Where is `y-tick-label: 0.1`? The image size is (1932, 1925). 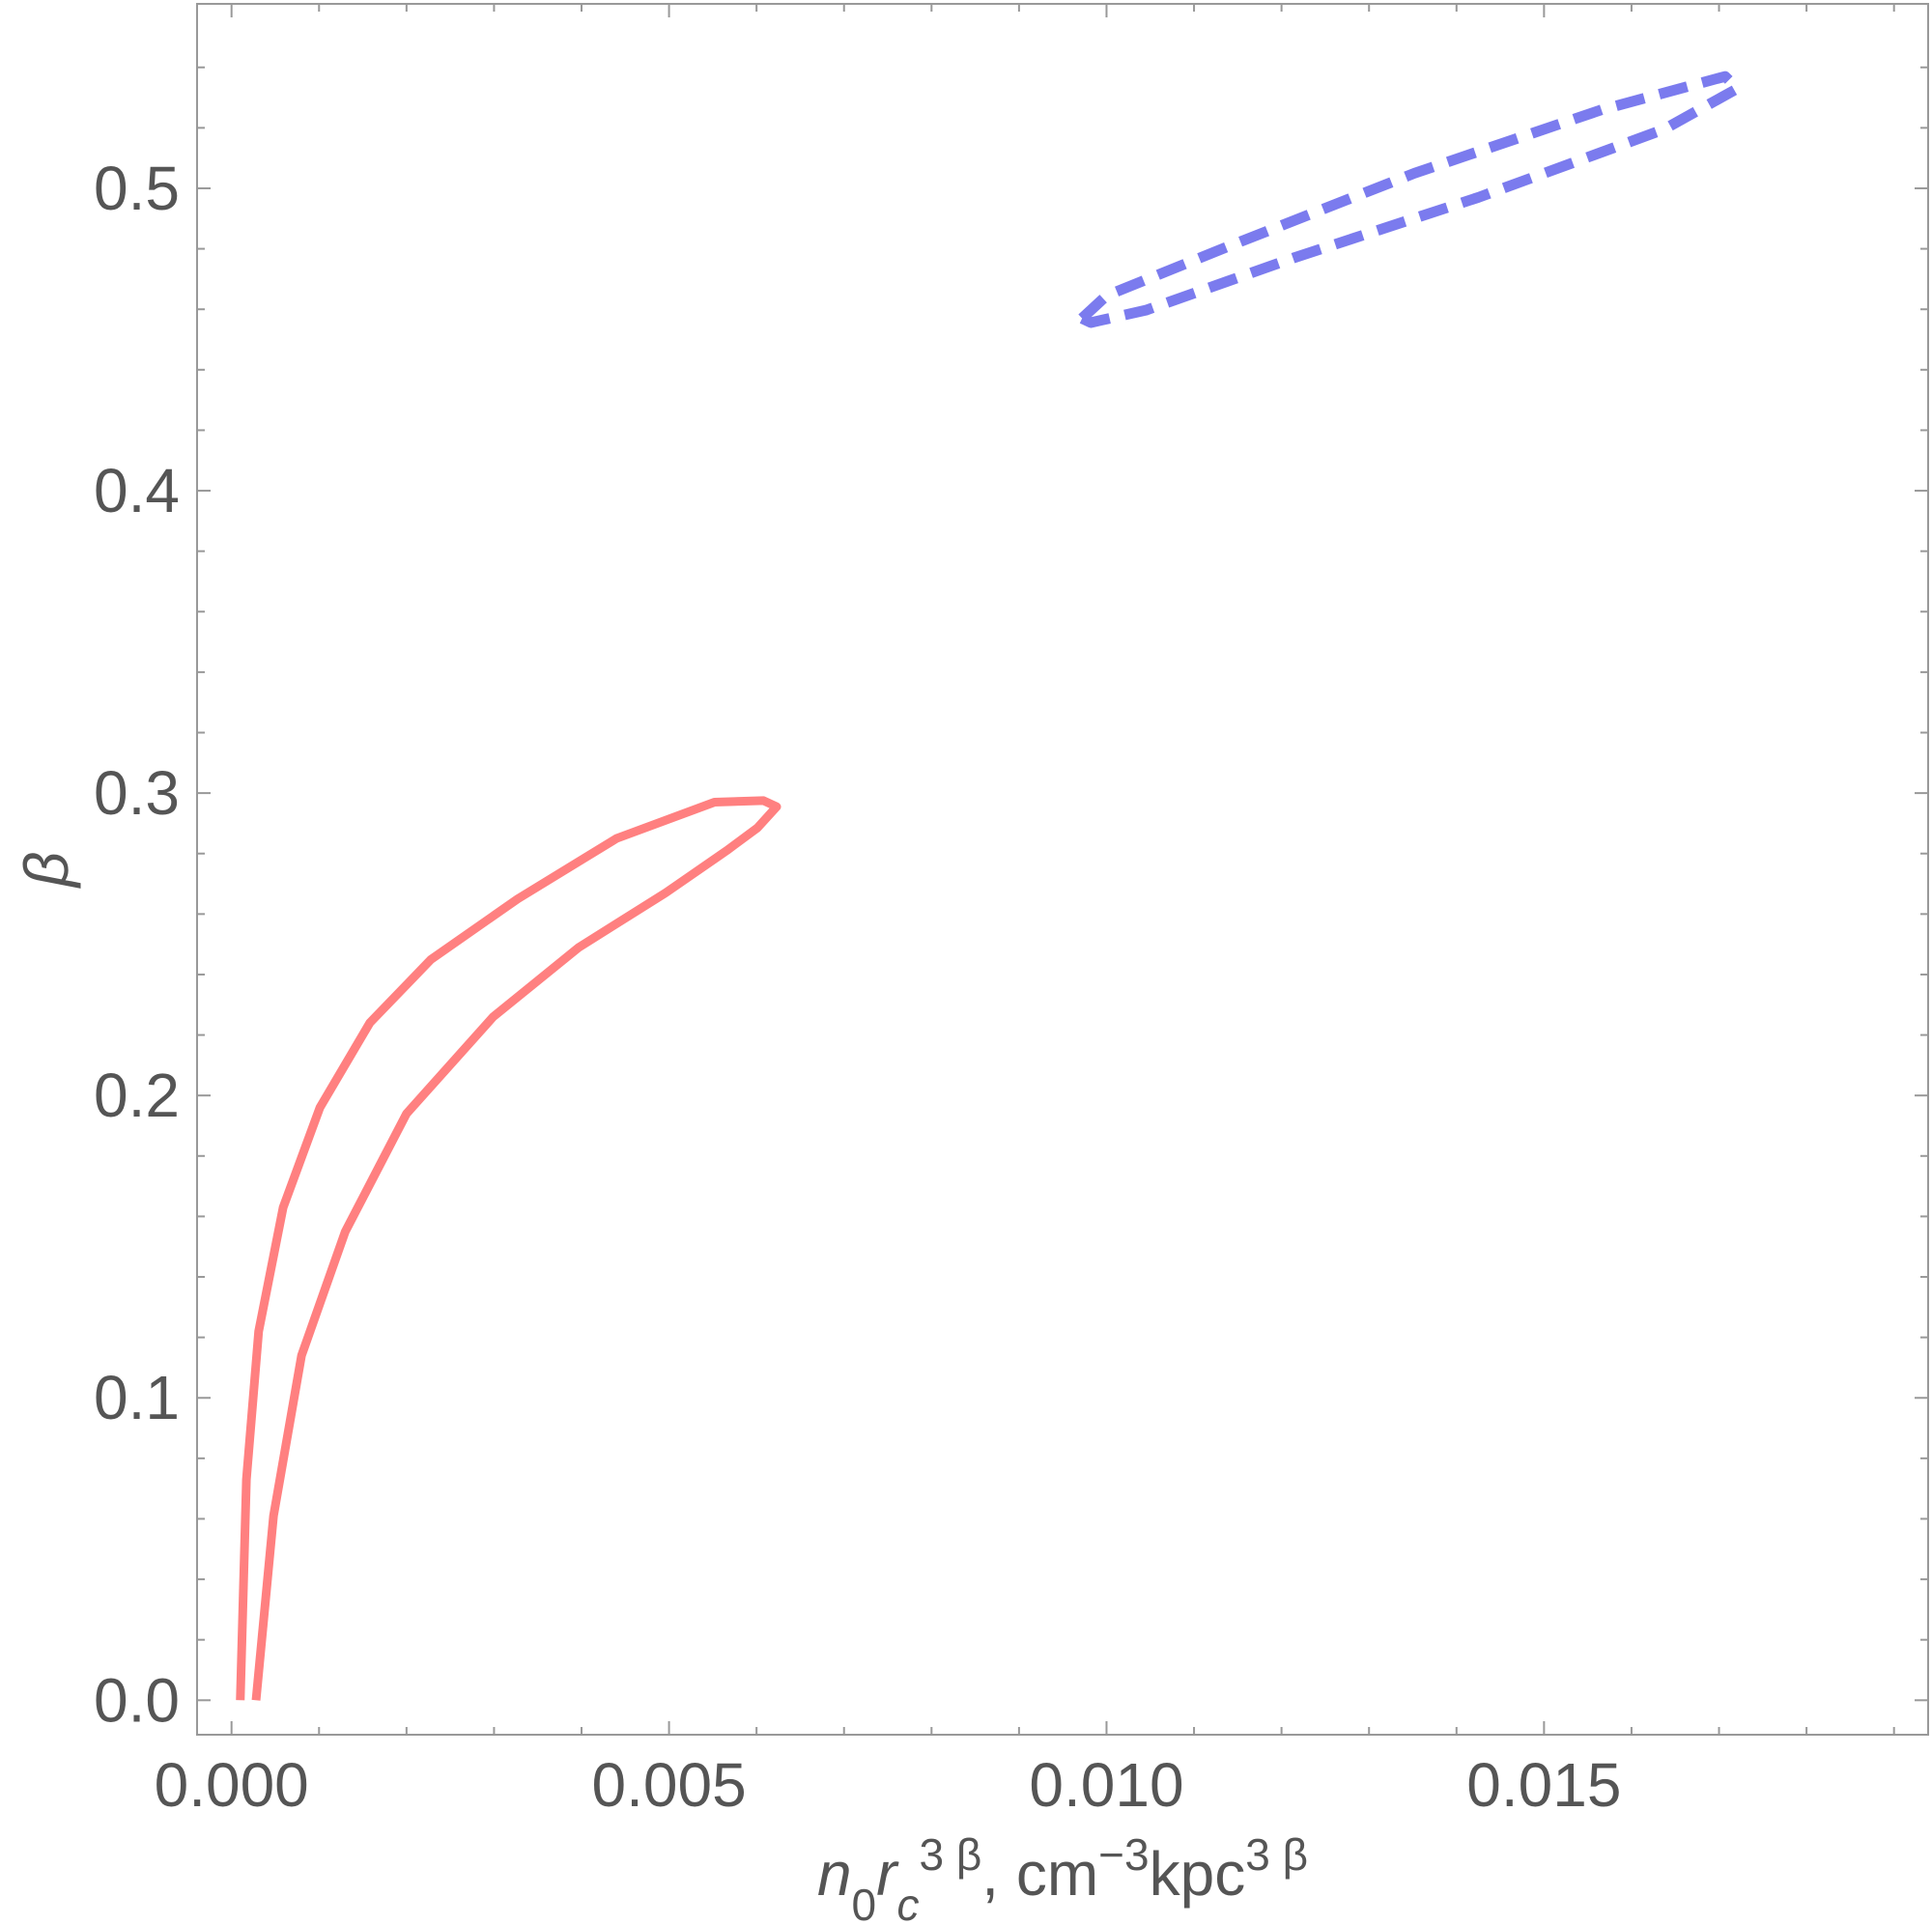 y-tick-label: 0.1 is located at coordinates (137, 1398).